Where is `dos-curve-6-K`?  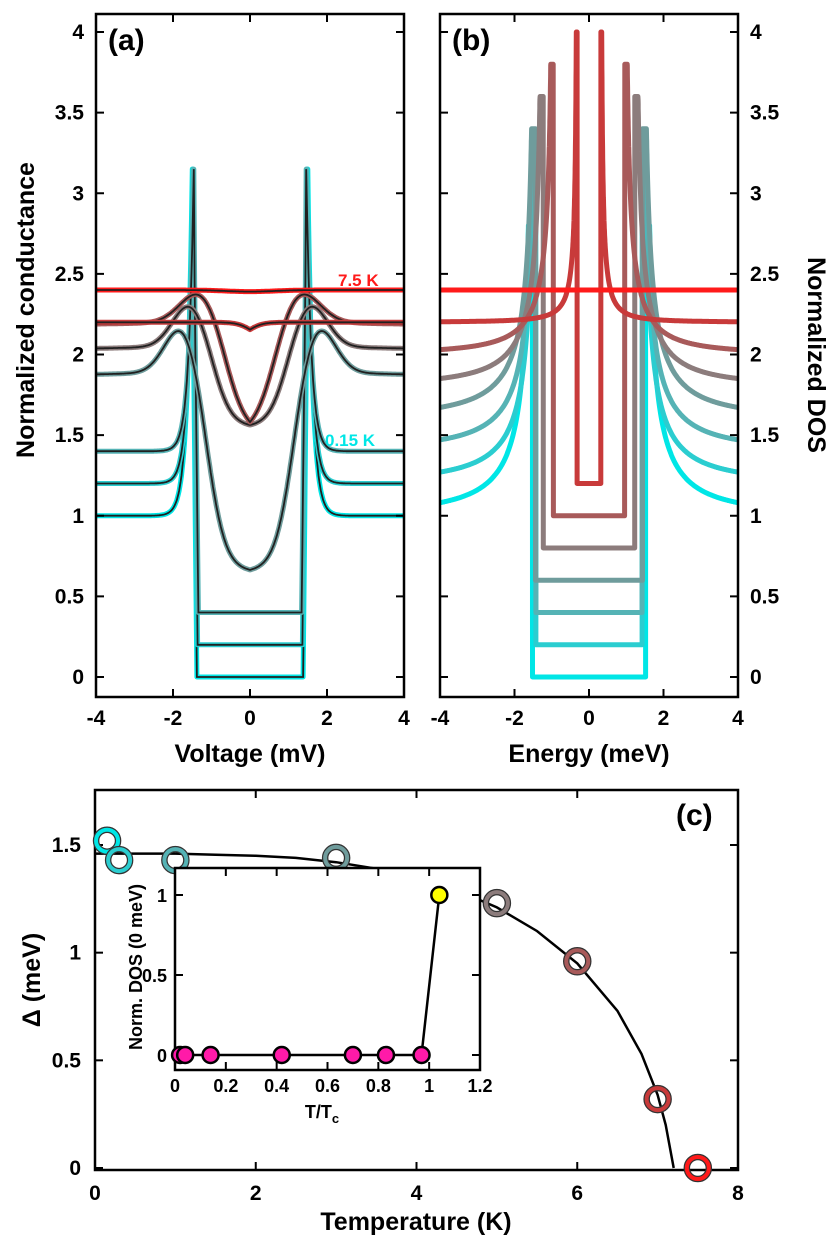 dos-curve-6-K is located at coordinates (589, 290).